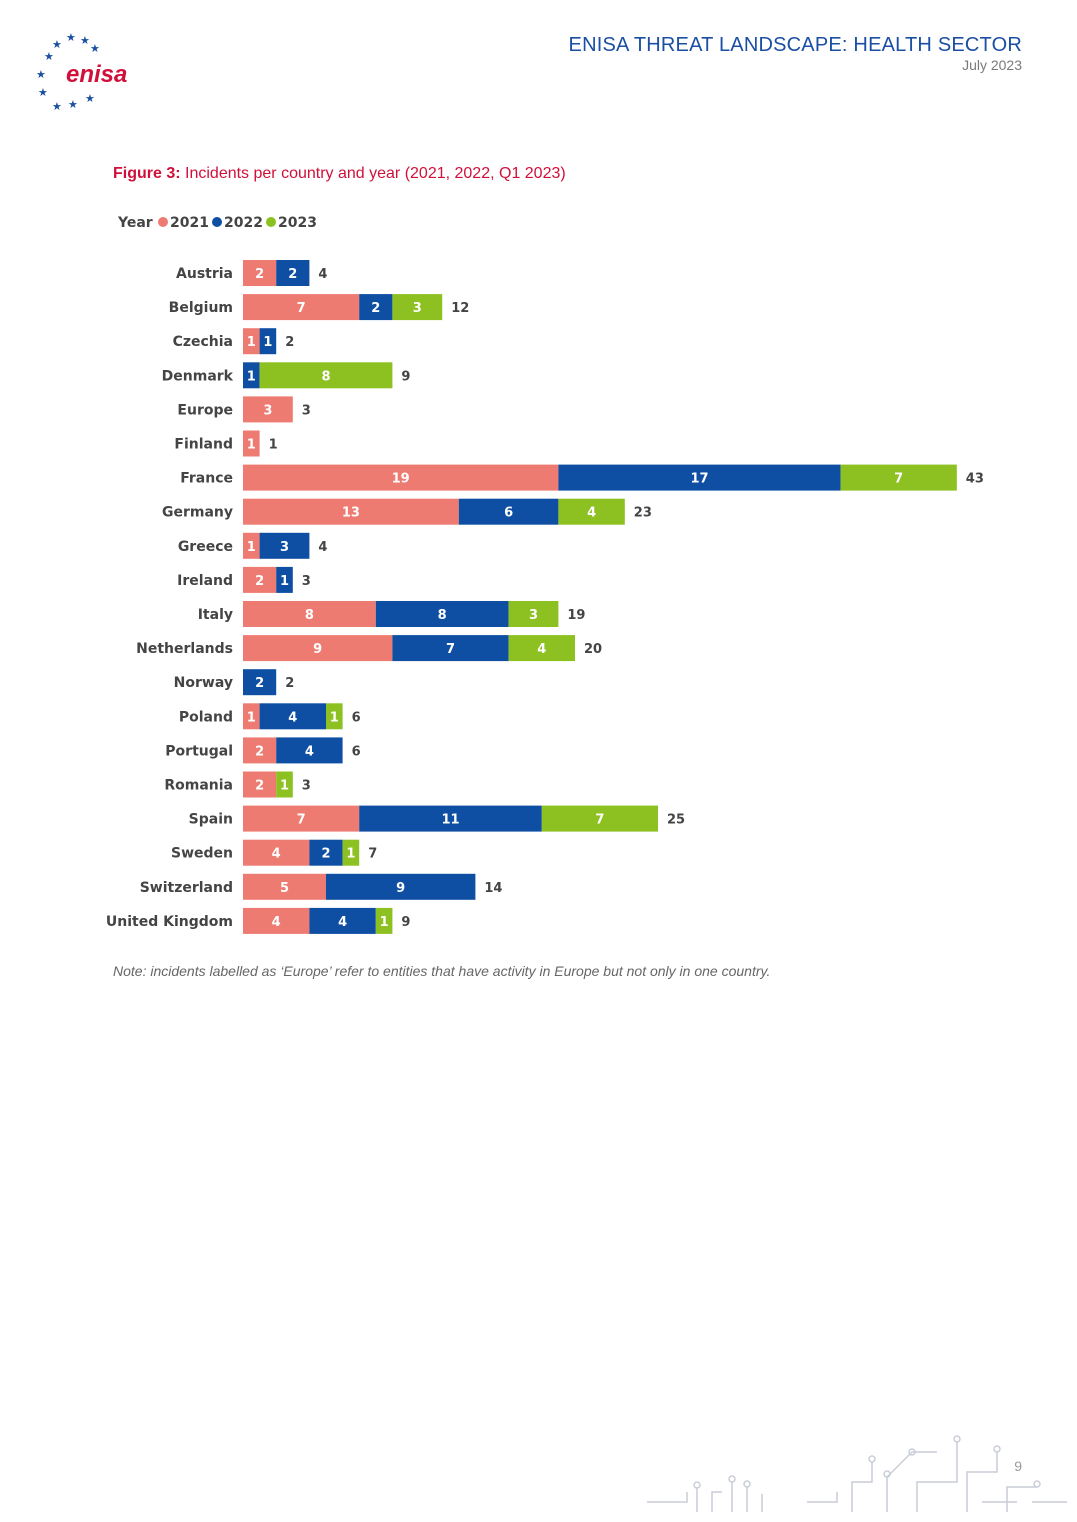 The width and height of the screenshot is (1077, 1522). What do you see at coordinates (372, 854) in the screenshot?
I see `bar-total-label: 7` at bounding box center [372, 854].